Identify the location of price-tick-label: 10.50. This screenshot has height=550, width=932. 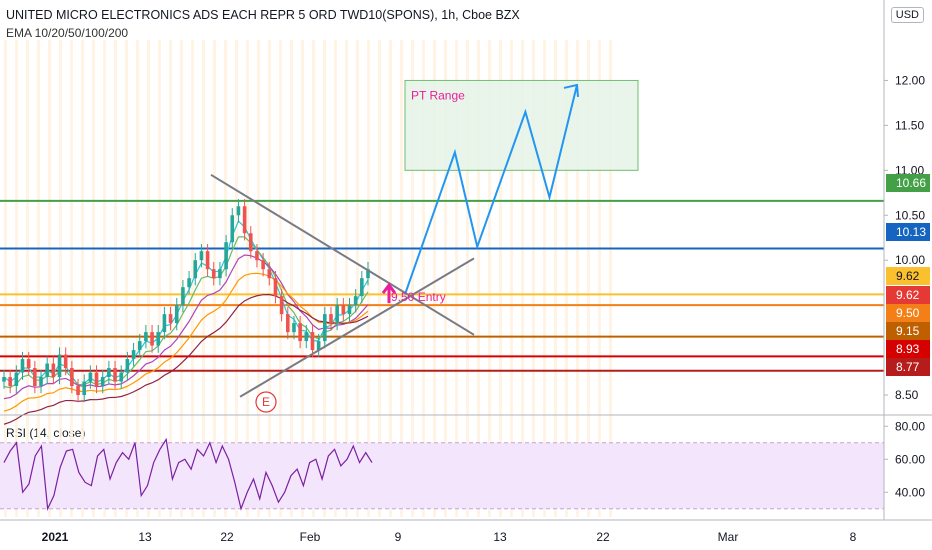
(910, 215).